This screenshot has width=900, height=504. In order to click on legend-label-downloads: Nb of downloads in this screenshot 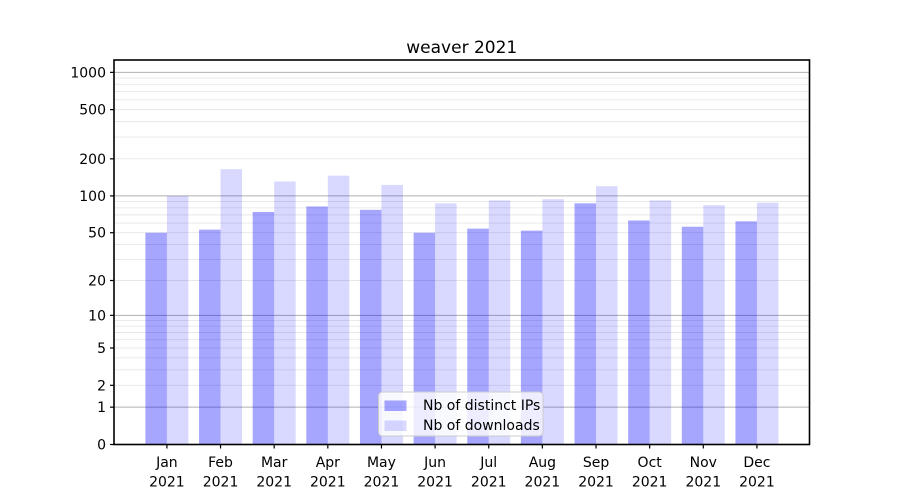, I will do `click(481, 426)`.